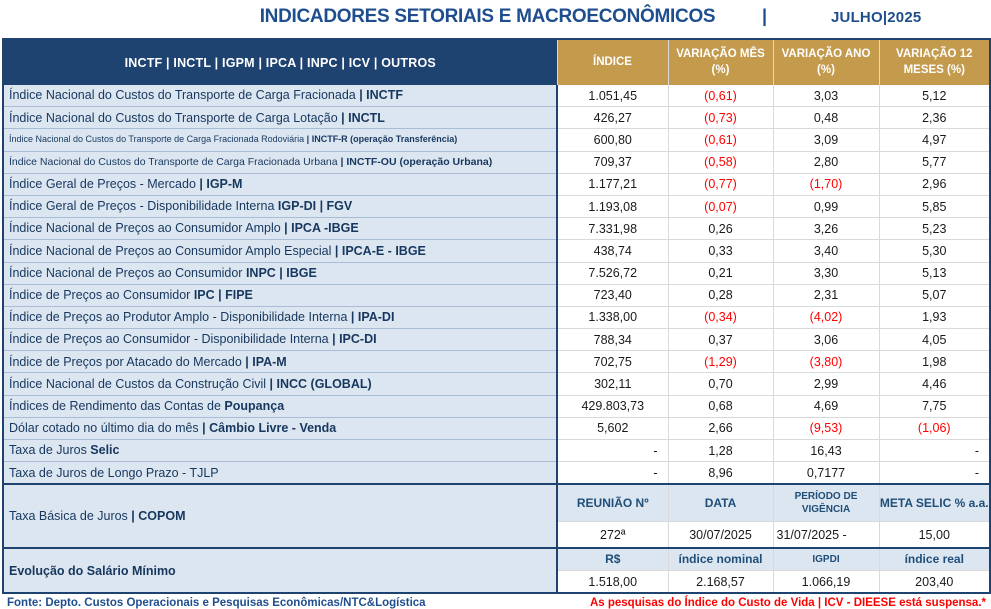 This screenshot has height=609, width=991. Describe the element at coordinates (825, 62) in the screenshot. I see `column-header-variacao-ano: VARIAÇÃO ANO (%)` at that location.